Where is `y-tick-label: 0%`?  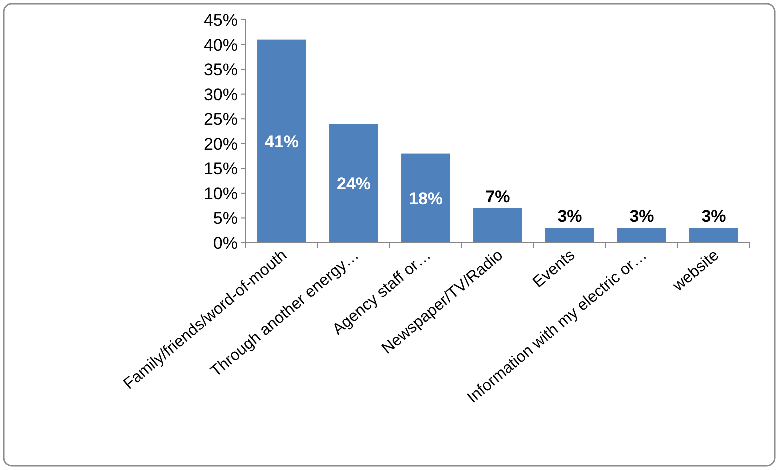 y-tick-label: 0% is located at coordinates (225, 243).